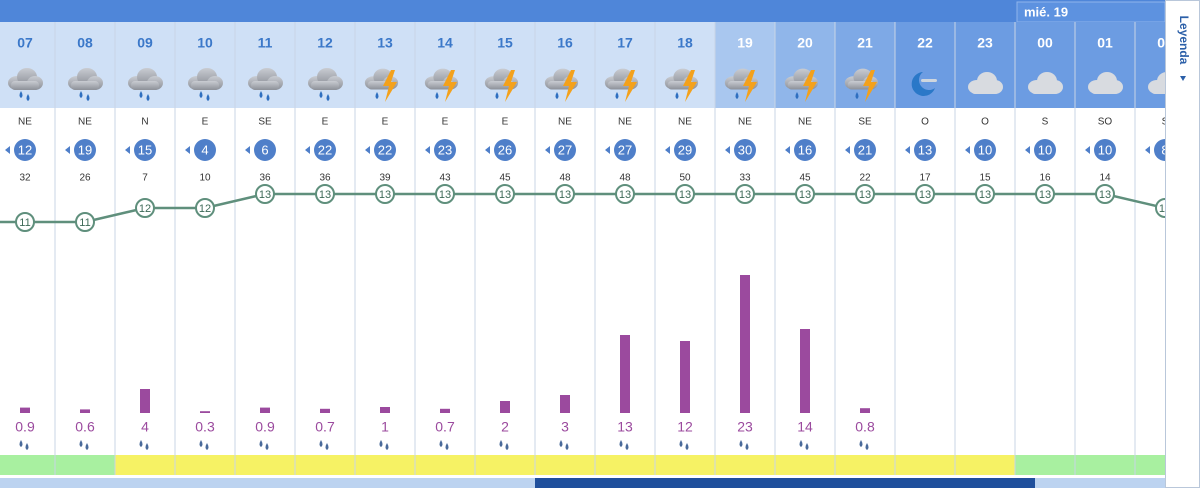  Describe the element at coordinates (85, 178) in the screenshot. I see `wind-gust: 26` at that location.